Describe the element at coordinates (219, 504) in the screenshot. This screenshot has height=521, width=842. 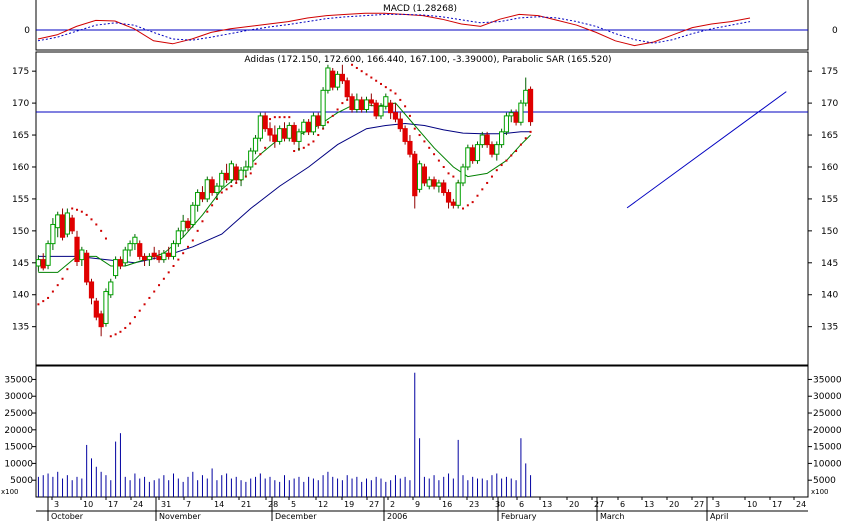
I see `x-day-label: 14` at that location.